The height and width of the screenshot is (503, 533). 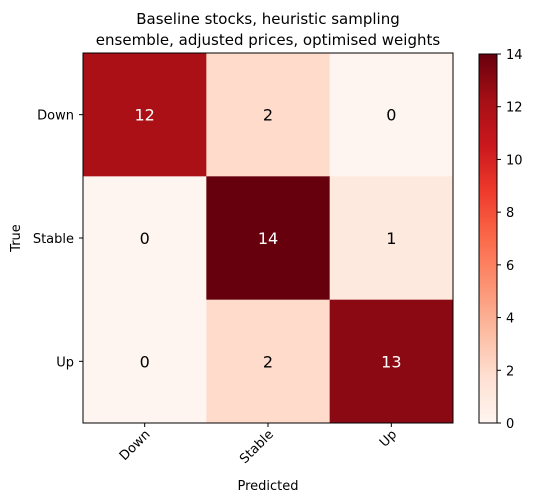 I want to click on y-tick-label: Up, so click(x=65, y=362).